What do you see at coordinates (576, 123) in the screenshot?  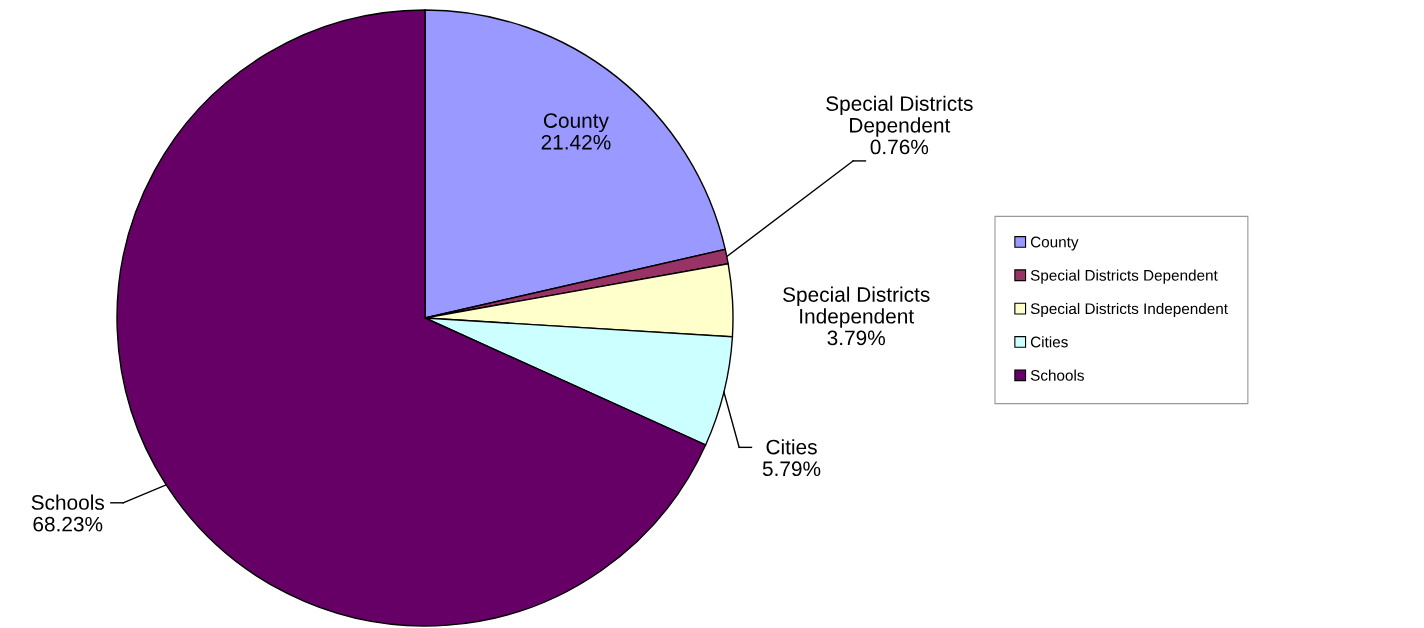 I see `slice-label: County` at bounding box center [576, 123].